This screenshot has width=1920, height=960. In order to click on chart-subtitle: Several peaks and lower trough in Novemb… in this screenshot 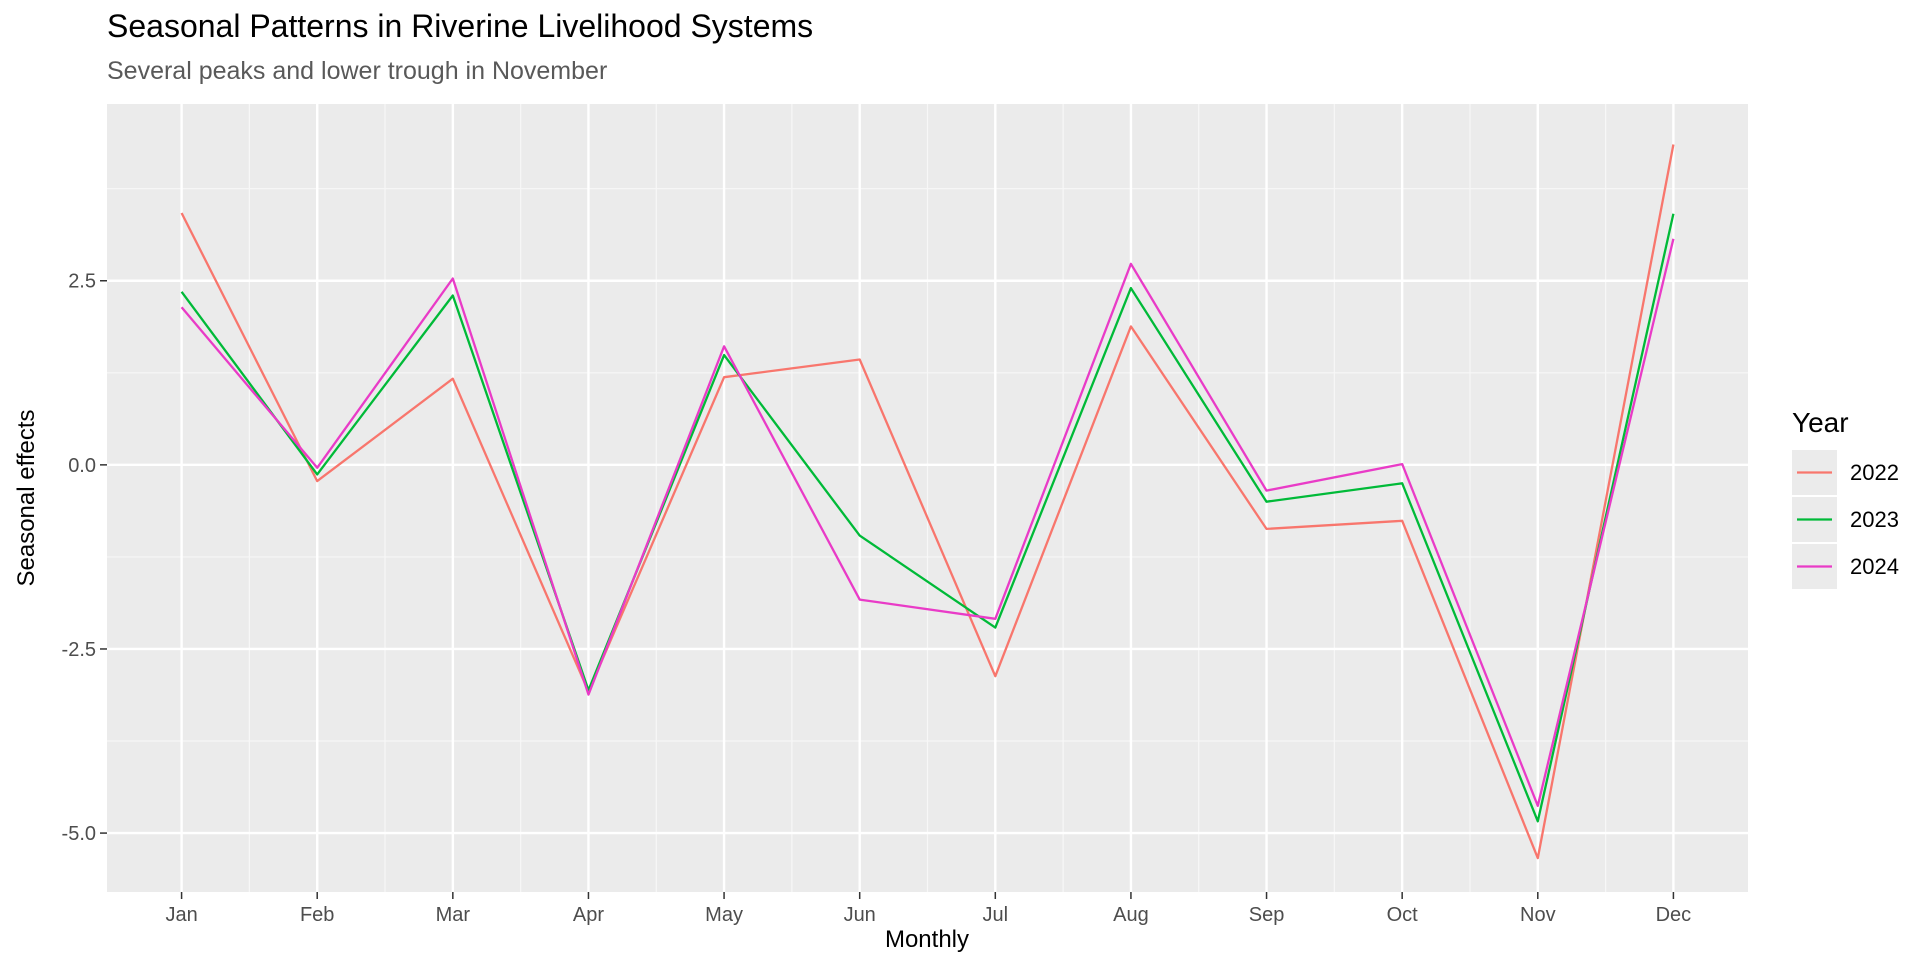, I will do `click(357, 71)`.